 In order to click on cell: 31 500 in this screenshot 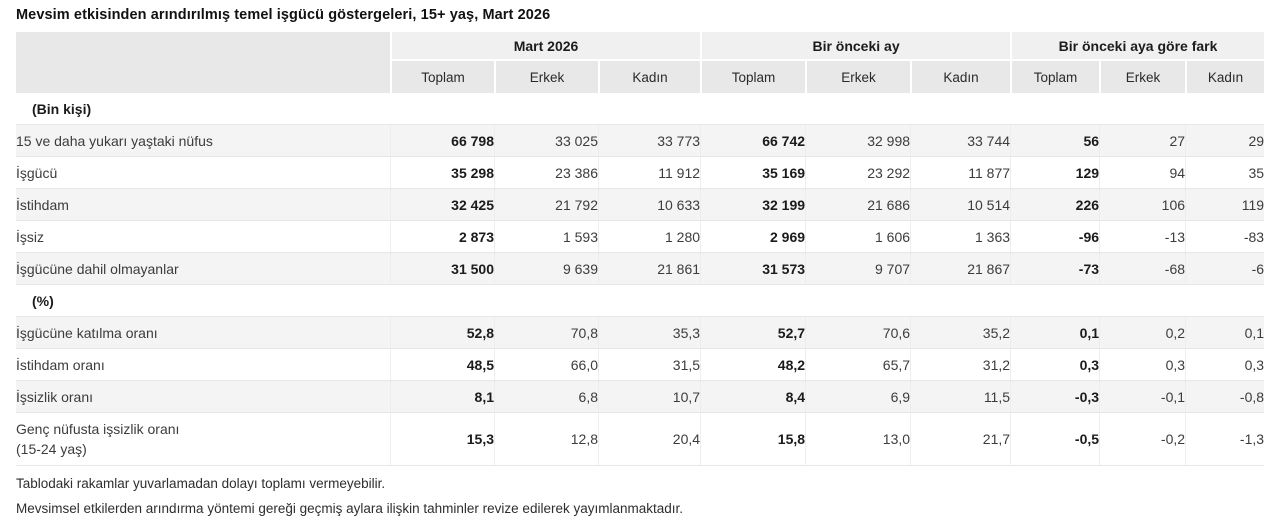, I will do `click(442, 269)`.